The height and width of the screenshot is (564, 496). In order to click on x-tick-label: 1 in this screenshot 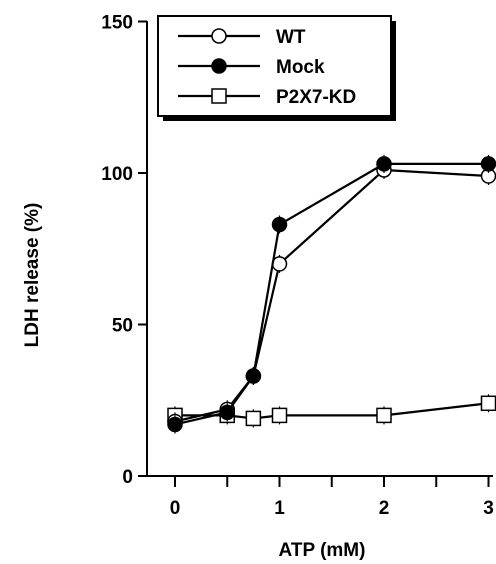, I will do `click(279, 508)`.